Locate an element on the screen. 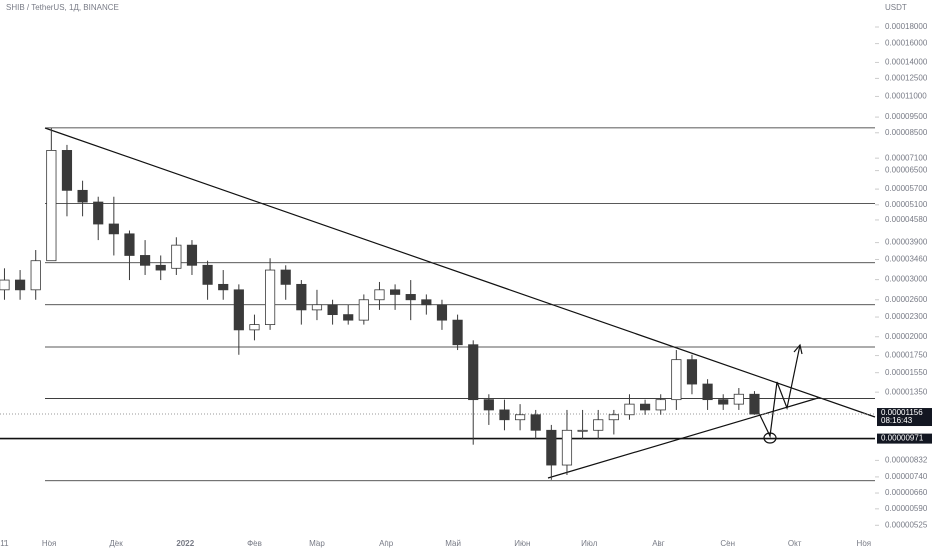 This screenshot has height=550, width=932. x-tick-label: Фев is located at coordinates (254, 543).